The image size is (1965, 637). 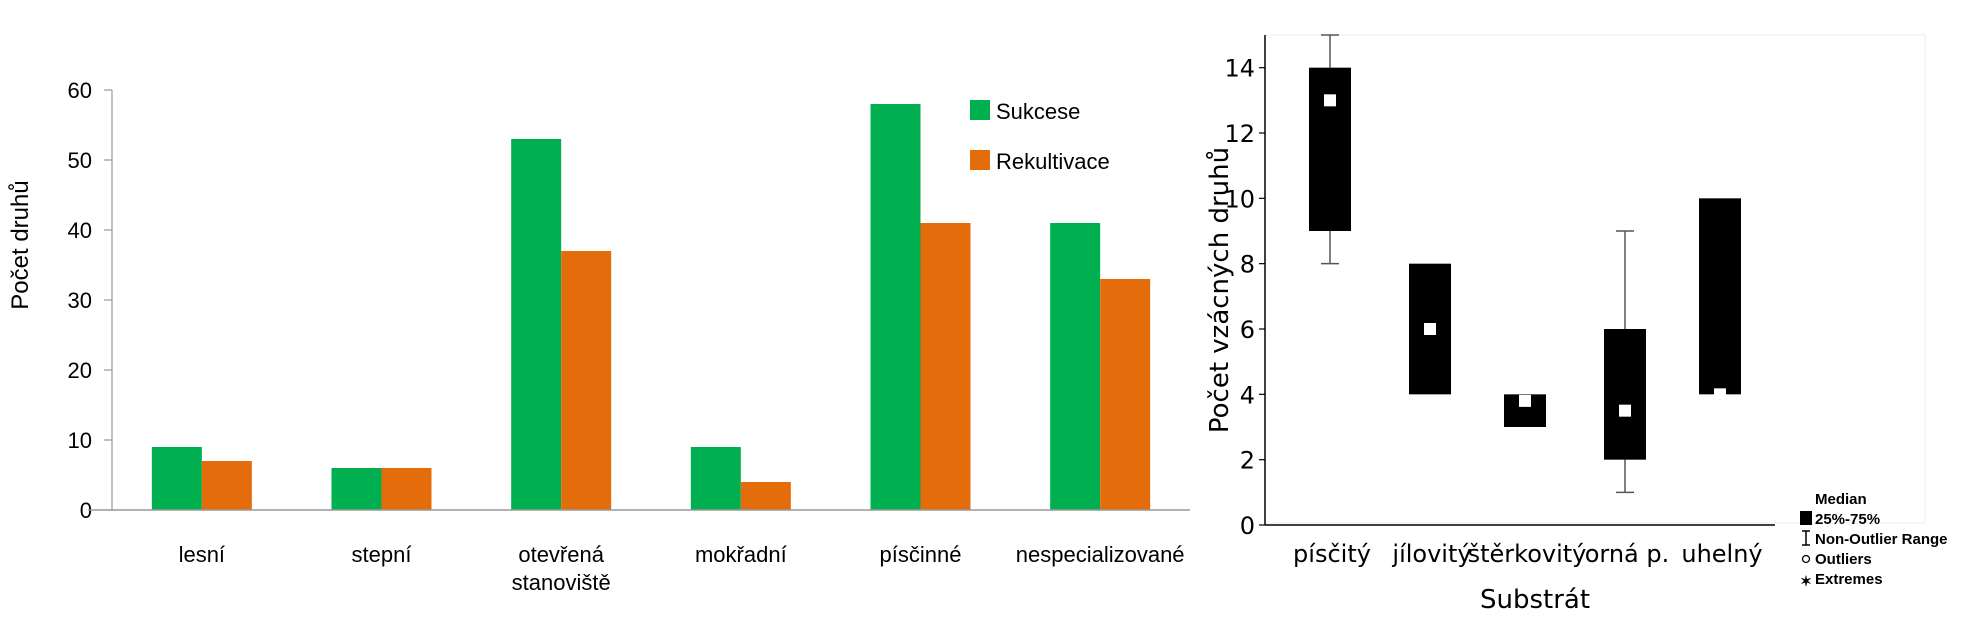 What do you see at coordinates (1720, 296) in the screenshot?
I see `box-5-iqr-box` at bounding box center [1720, 296].